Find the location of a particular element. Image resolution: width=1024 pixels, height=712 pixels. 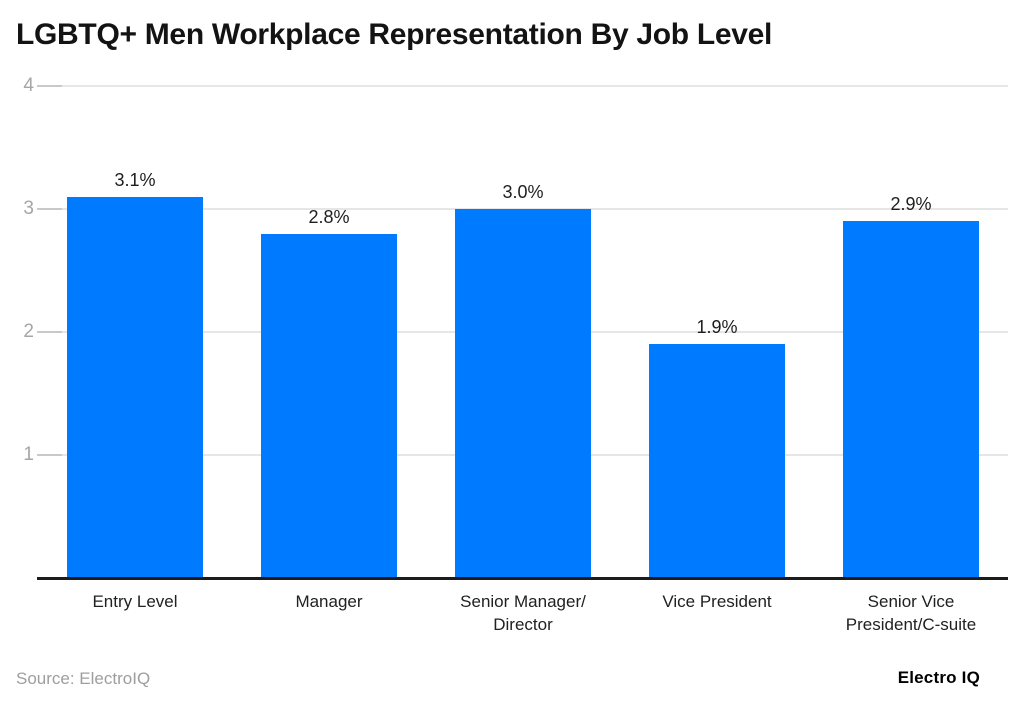

brand-logo: Electro IQ is located at coordinates (938, 677).